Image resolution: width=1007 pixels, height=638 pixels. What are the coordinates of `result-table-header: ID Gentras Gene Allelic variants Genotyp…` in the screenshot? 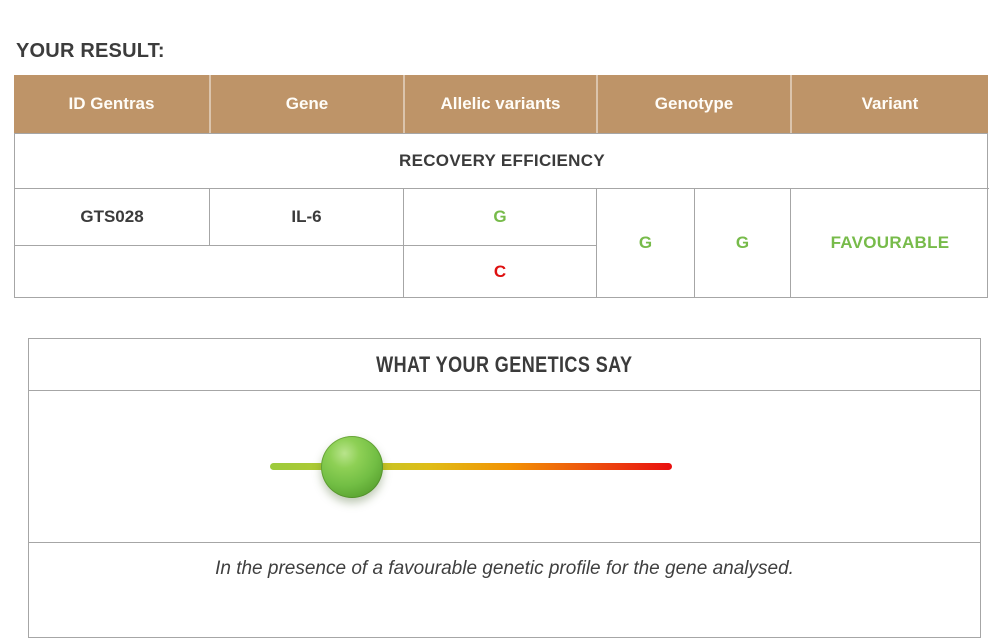 It's located at (501, 104).